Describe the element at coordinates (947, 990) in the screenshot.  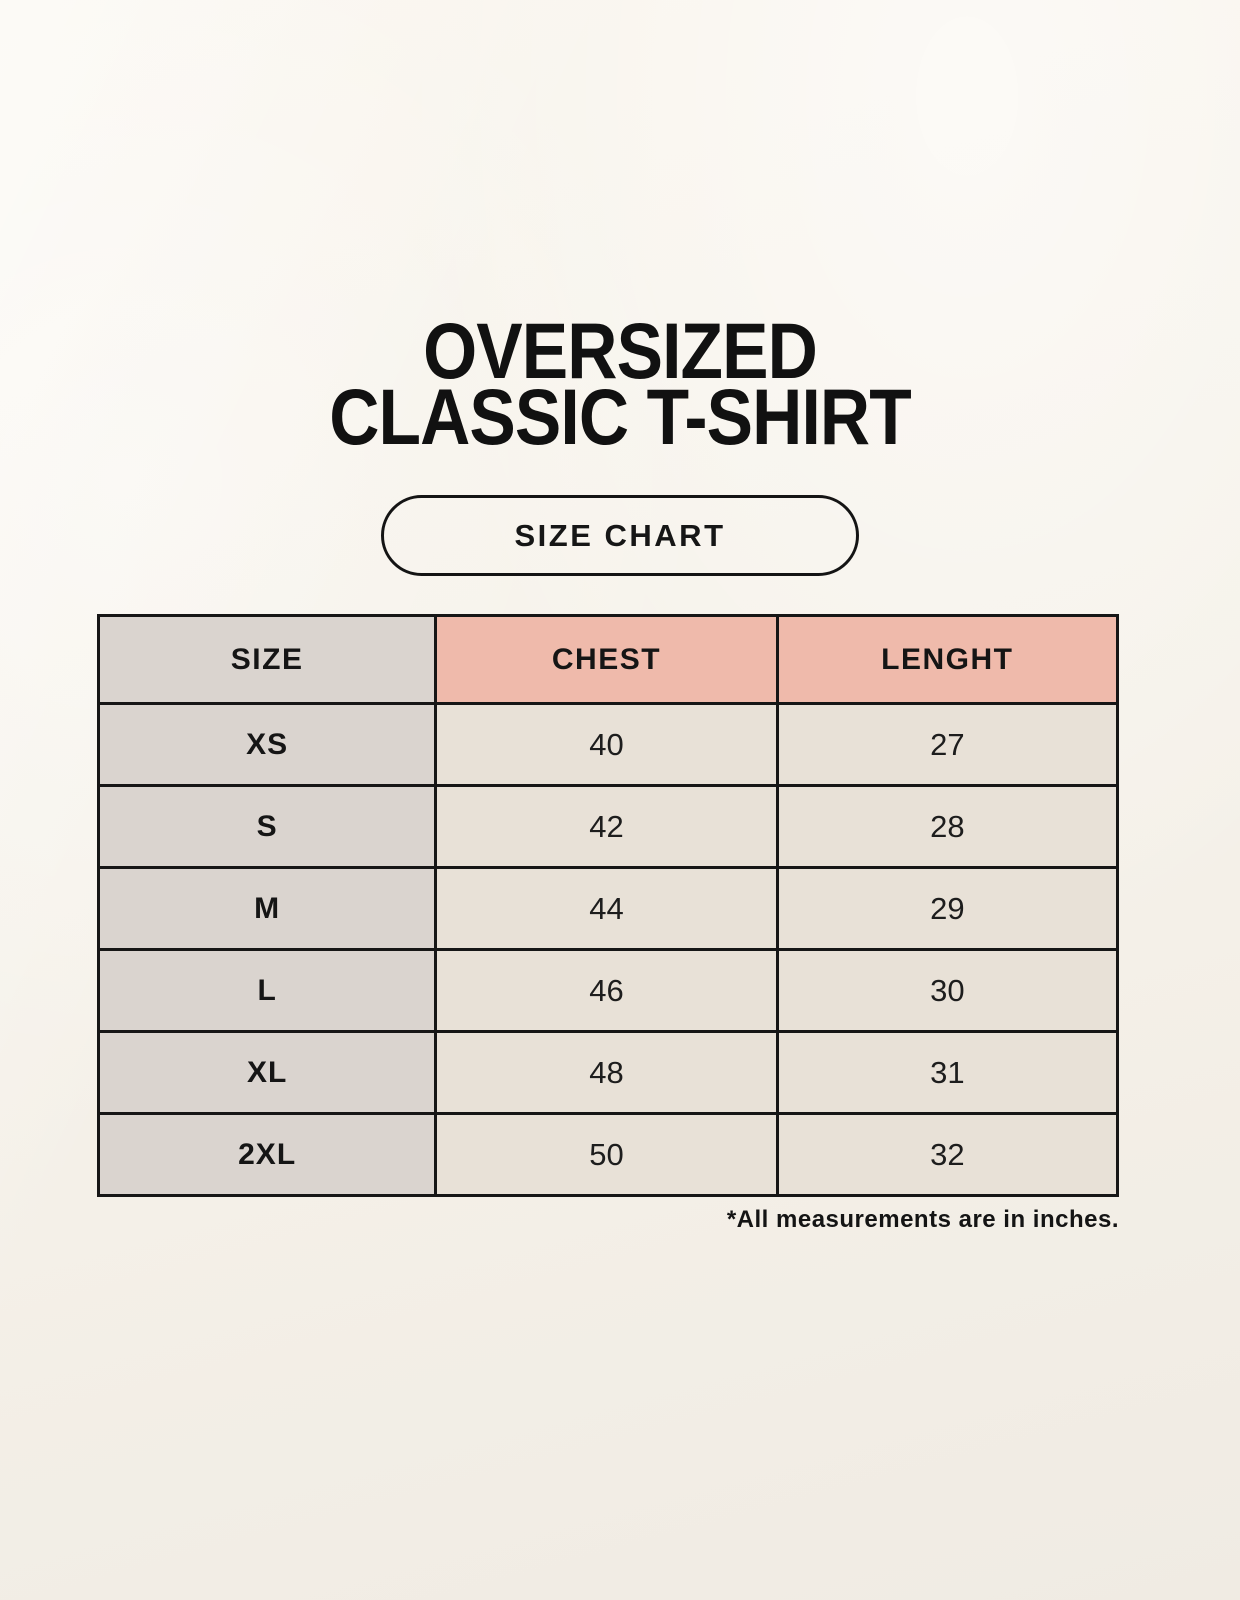
I see `length-cell: 30` at that location.